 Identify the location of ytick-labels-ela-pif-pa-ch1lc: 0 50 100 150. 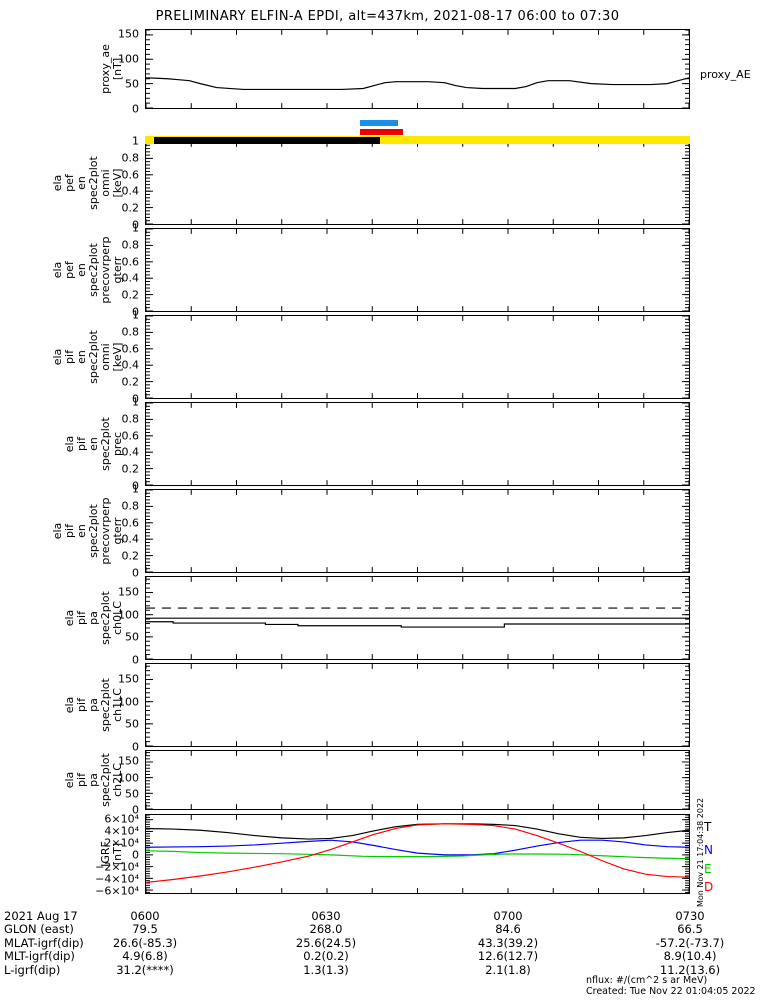
(71, 707).